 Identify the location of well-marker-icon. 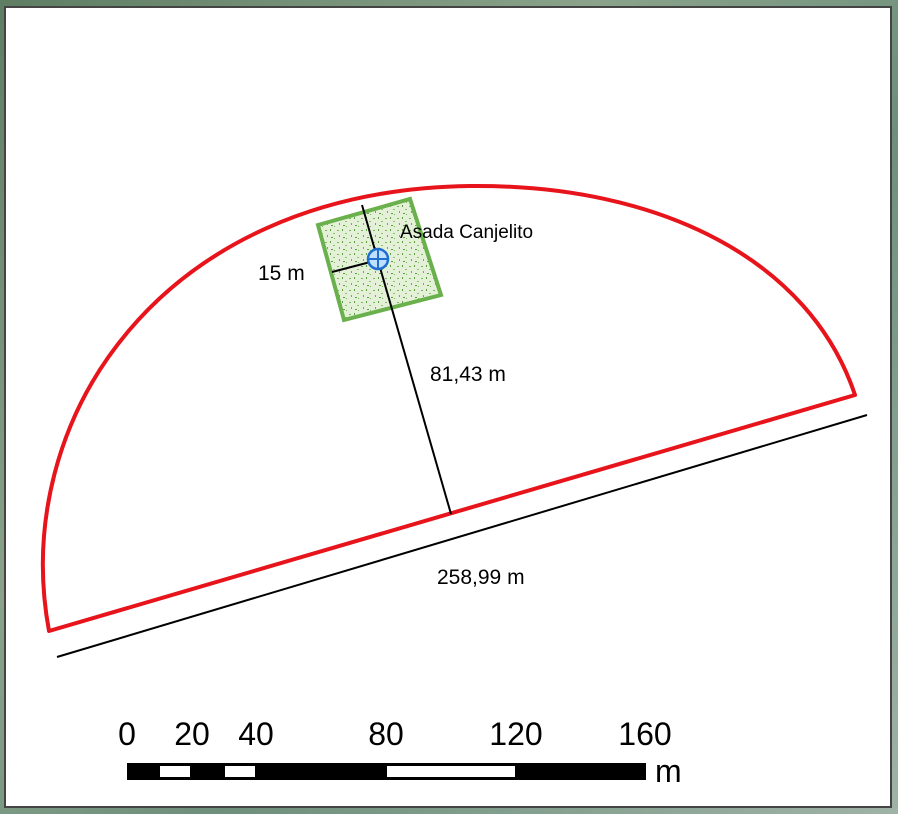
(378, 259).